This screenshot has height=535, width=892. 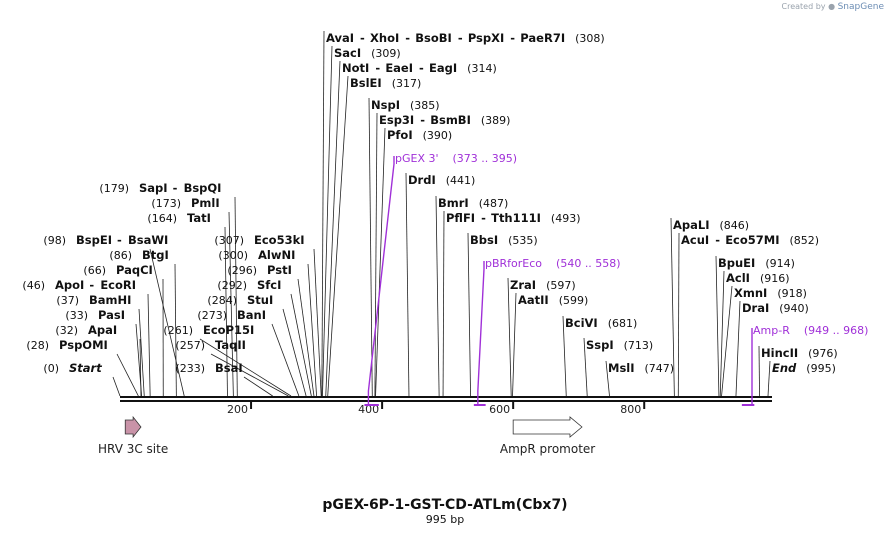 I want to click on primer-leader, so click(x=381, y=280).